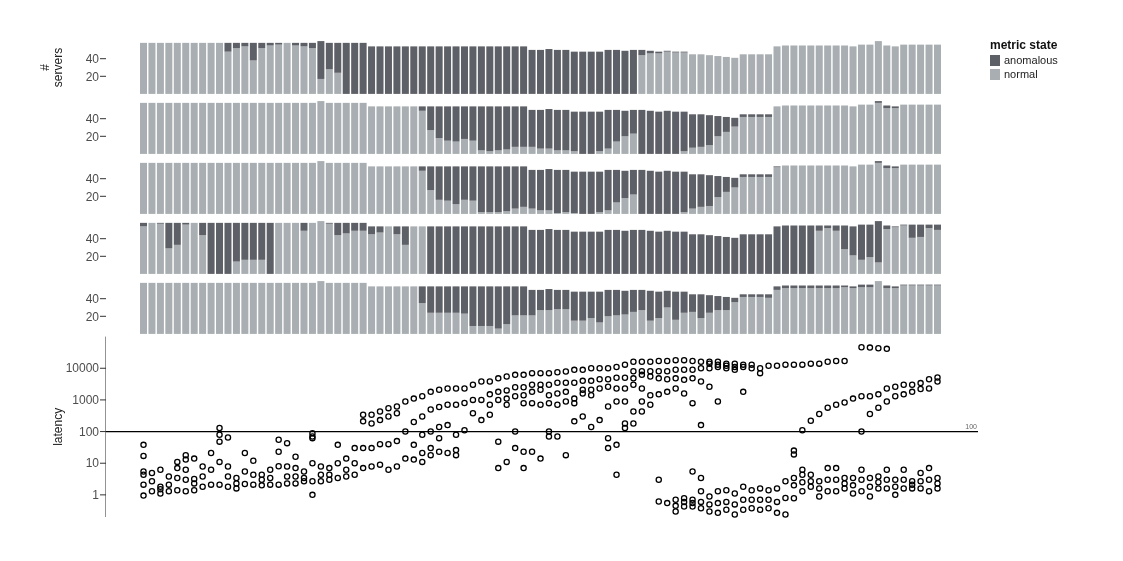  Describe the element at coordinates (1021, 74) in the screenshot. I see `legend-label: normal` at that location.